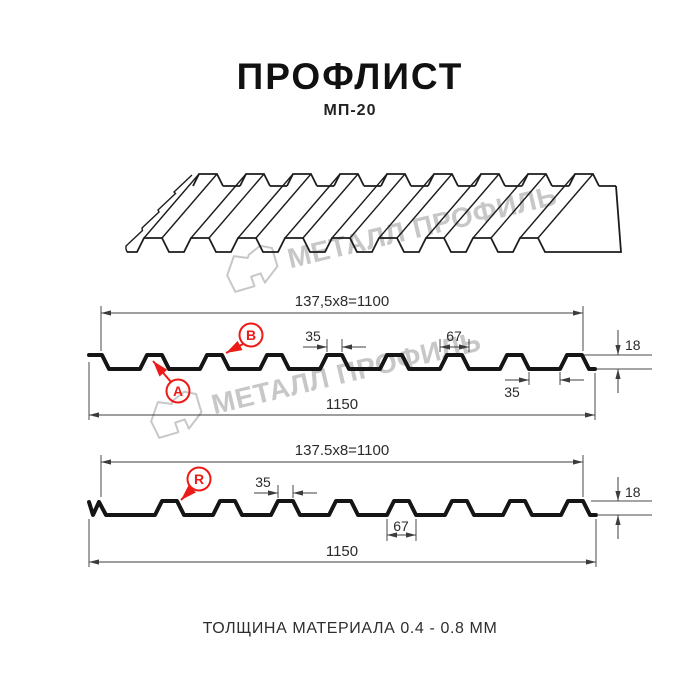 The image size is (700, 700). What do you see at coordinates (188, 493) in the screenshot?
I see `marker-r-leader` at bounding box center [188, 493].